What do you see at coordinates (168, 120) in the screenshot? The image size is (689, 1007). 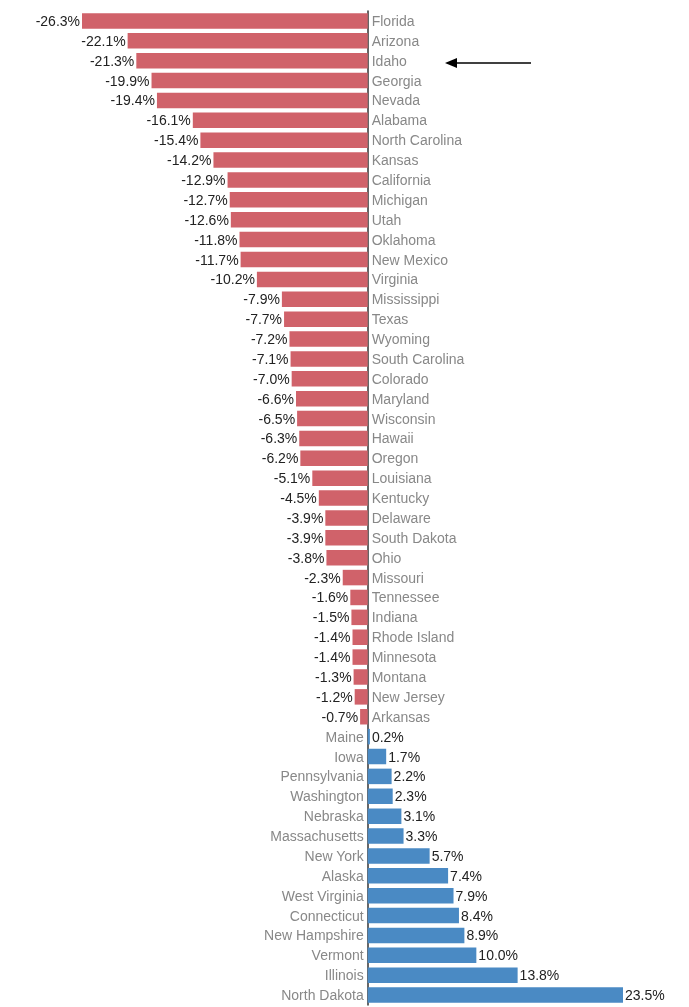 I see `data-label: -16.1%` at bounding box center [168, 120].